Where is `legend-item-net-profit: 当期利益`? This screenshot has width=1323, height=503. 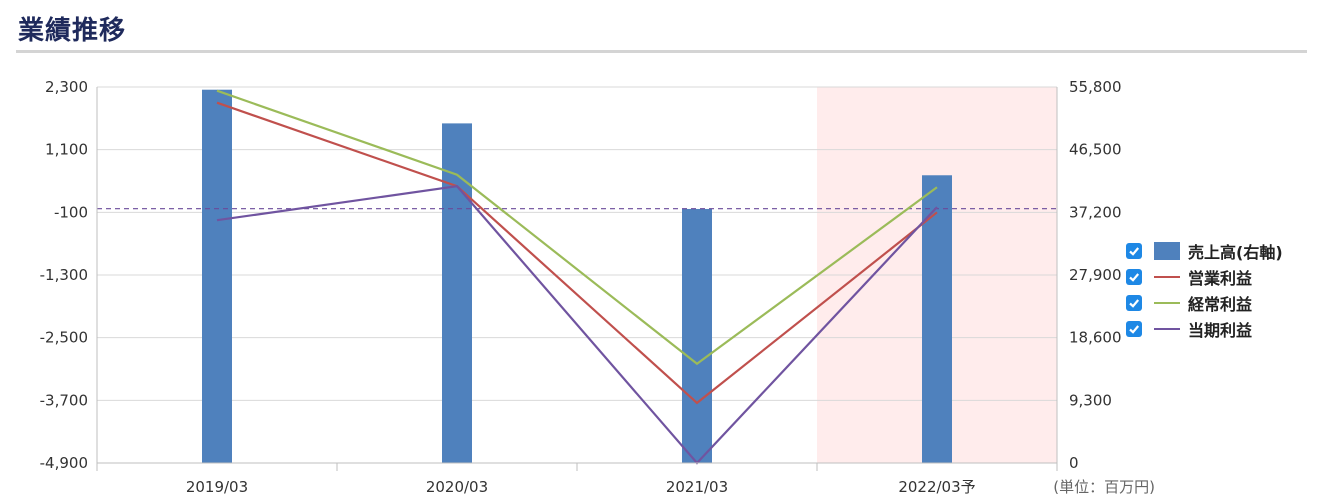 legend-item-net-profit: 当期利益 is located at coordinates (1221, 329).